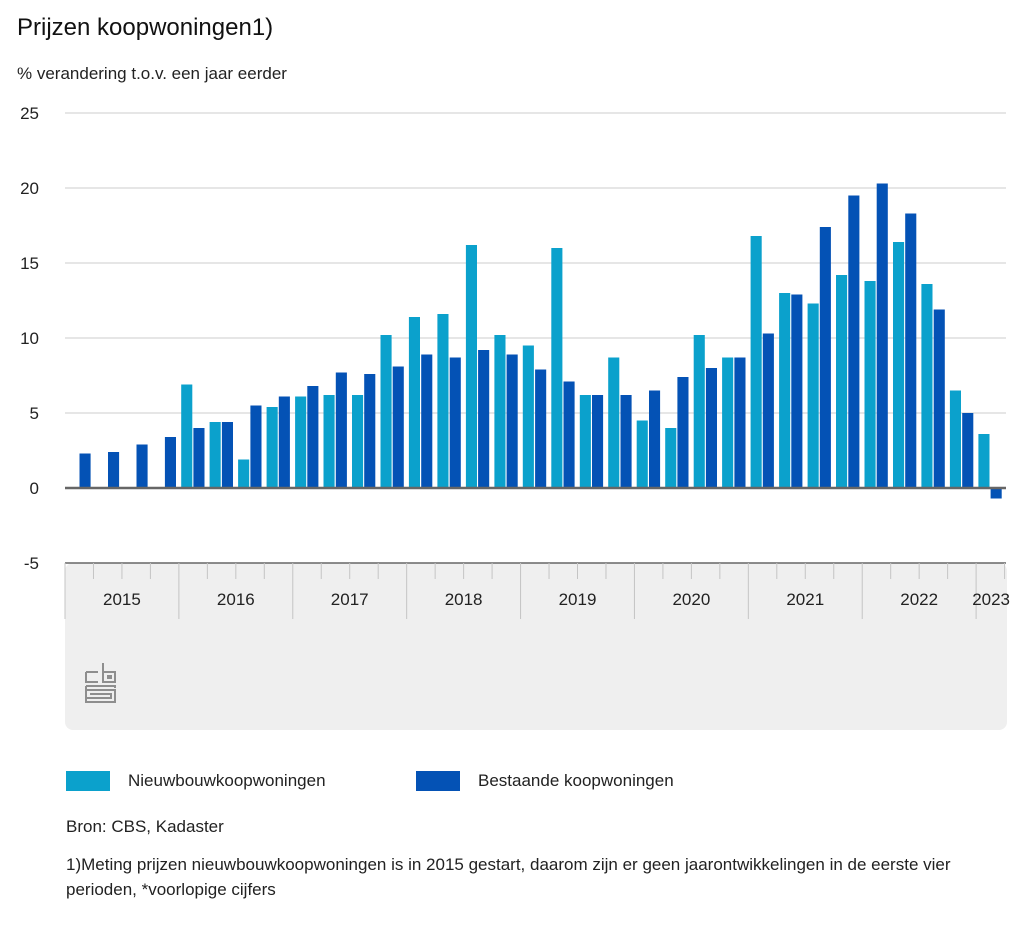 Image resolution: width=1024 pixels, height=939 pixels. Describe the element at coordinates (34, 413) in the screenshot. I see `y-tick-label: 5` at that location.